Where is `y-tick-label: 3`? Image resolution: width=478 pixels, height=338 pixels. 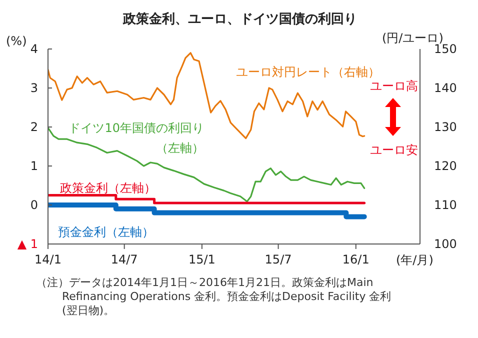 y-tick-label: 3 is located at coordinates (34, 88).